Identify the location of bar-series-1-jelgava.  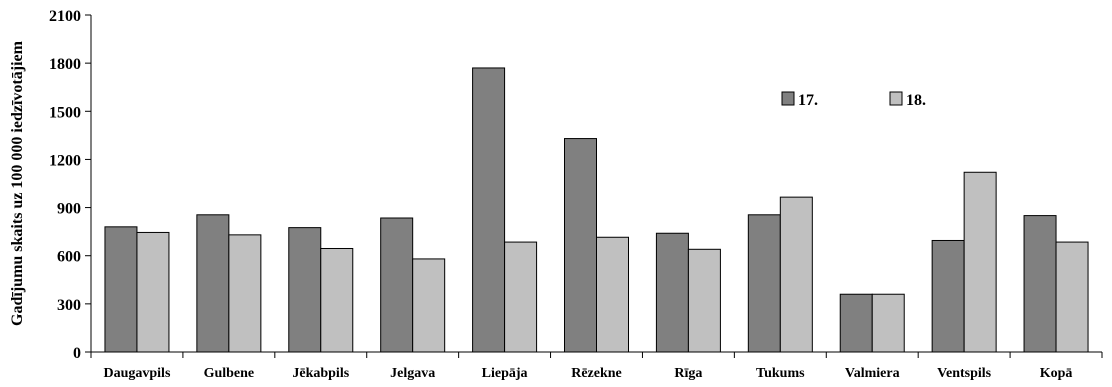
(397, 285).